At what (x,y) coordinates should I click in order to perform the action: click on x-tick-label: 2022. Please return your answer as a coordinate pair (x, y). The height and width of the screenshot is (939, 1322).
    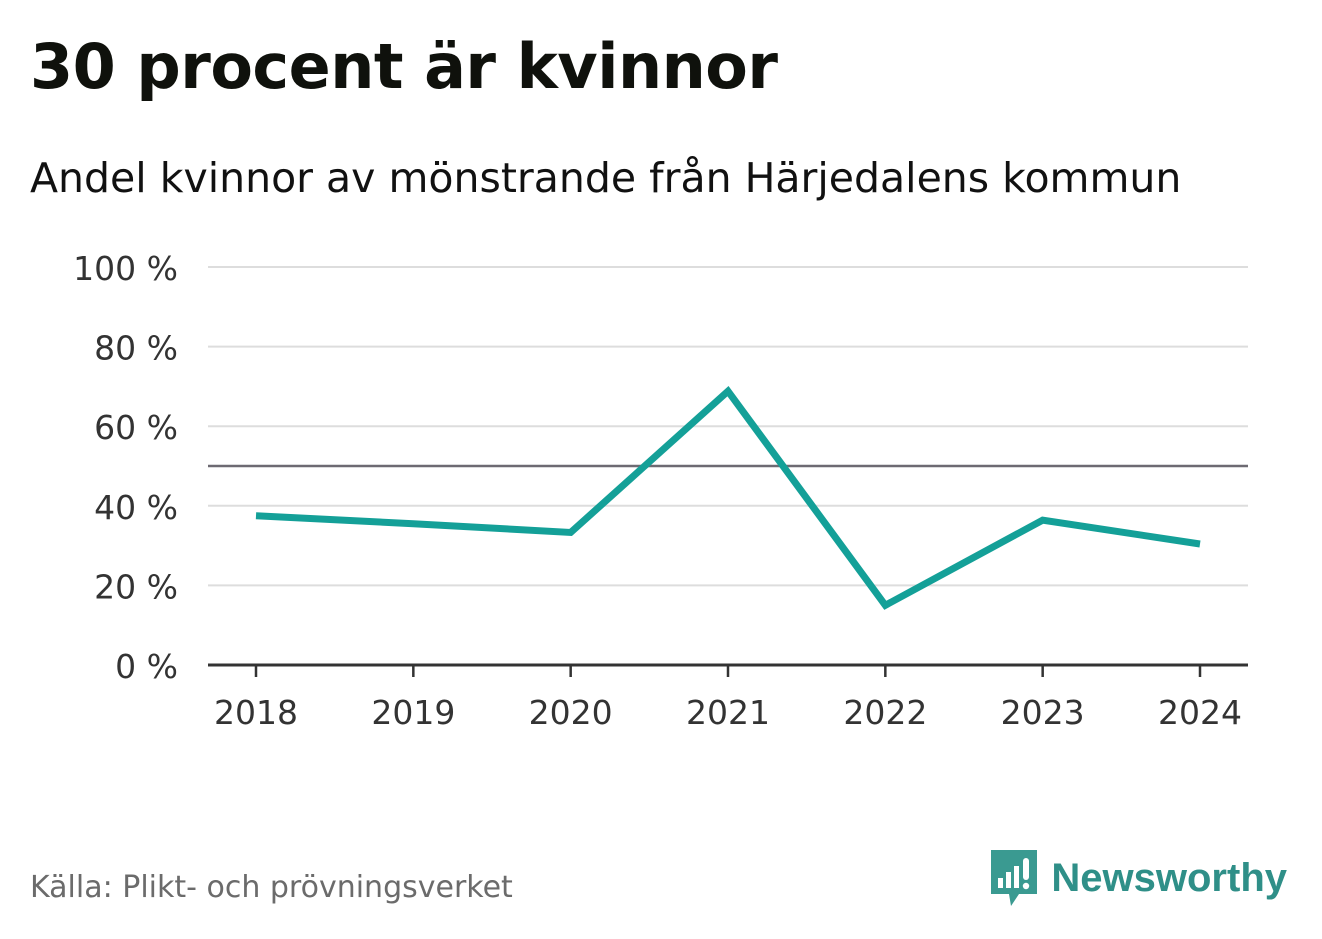
    Looking at the image, I should click on (885, 712).